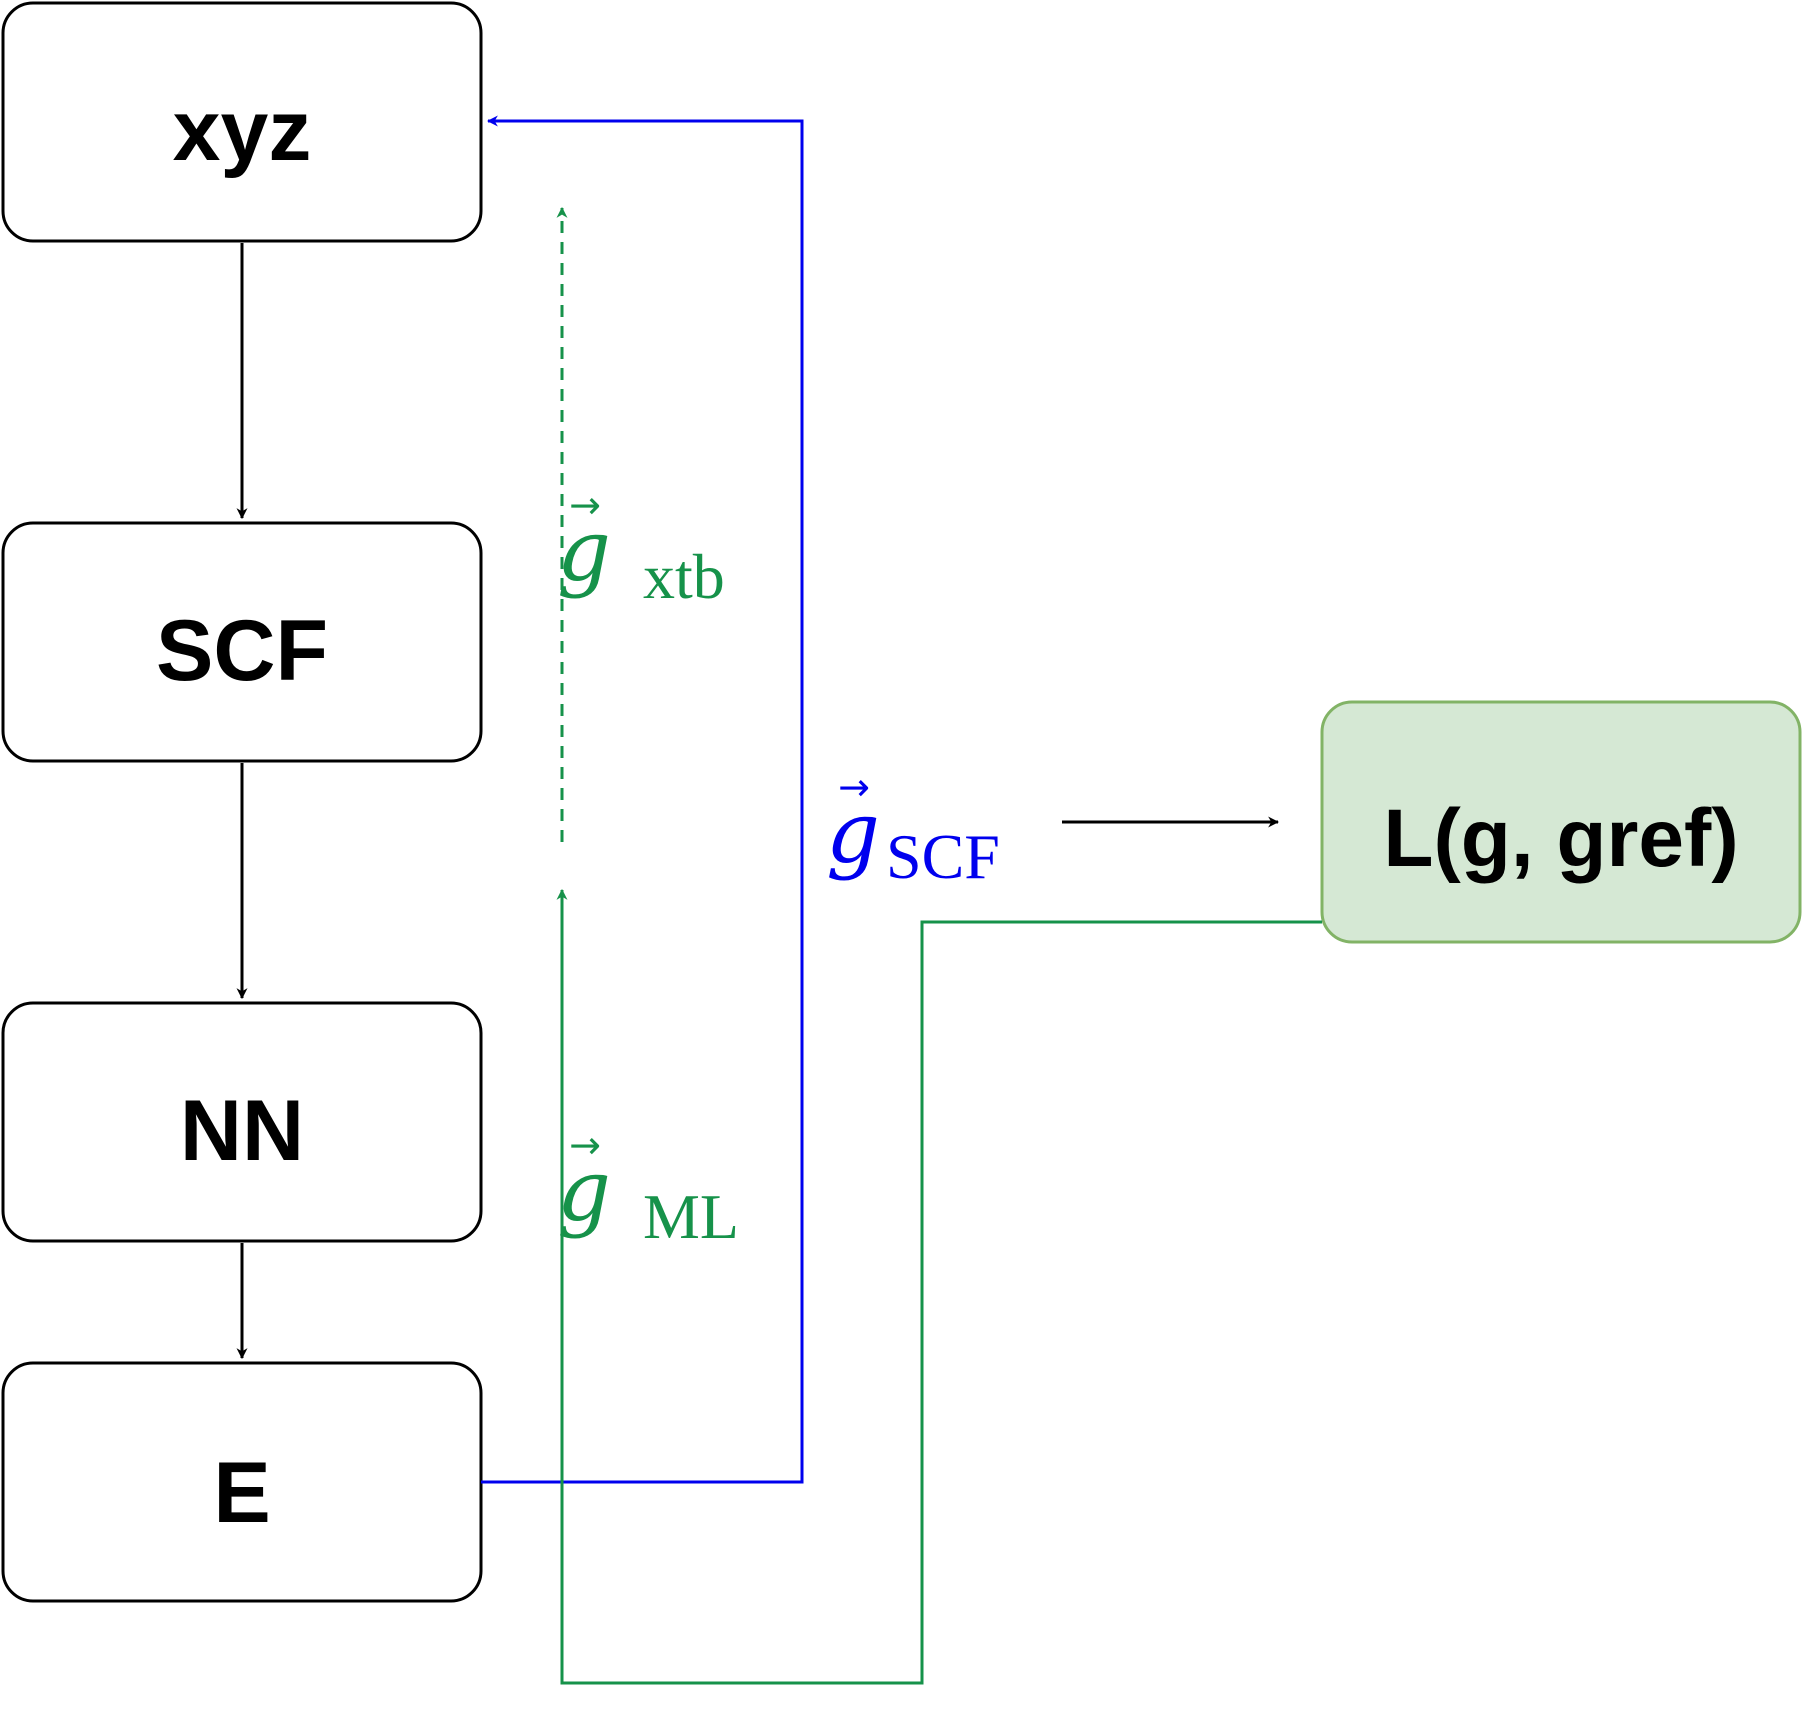 Image resolution: width=1804 pixels, height=1716 pixels. I want to click on node-xyz-label: xyz, so click(242, 131).